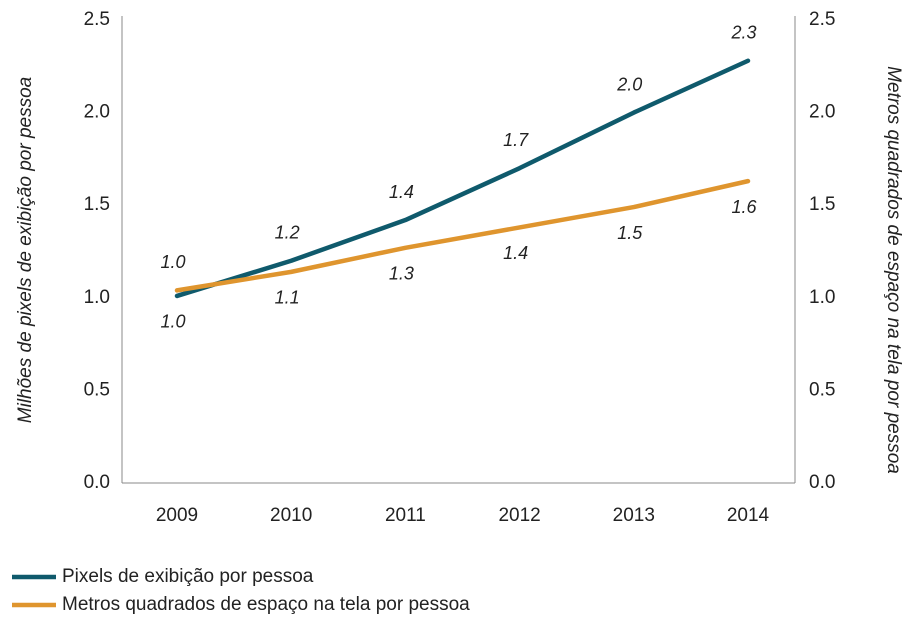 This screenshot has width=911, height=617. What do you see at coordinates (822, 297) in the screenshot?
I see `y2-tick-label: 1.0` at bounding box center [822, 297].